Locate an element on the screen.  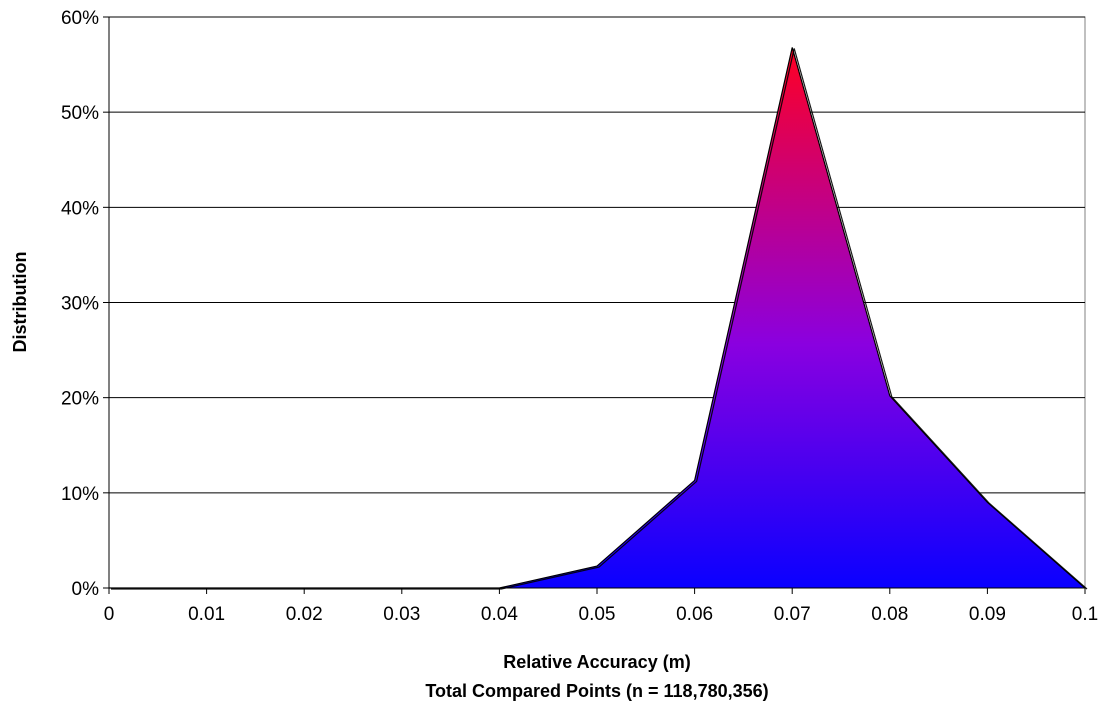
x-tick-label-9: 0.09 is located at coordinates (987, 614).